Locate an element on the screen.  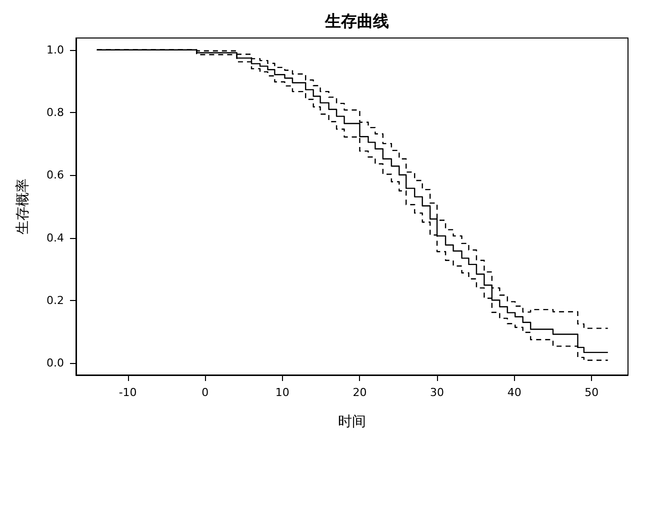
y-tick-label: 0.6 is located at coordinates (55, 175).